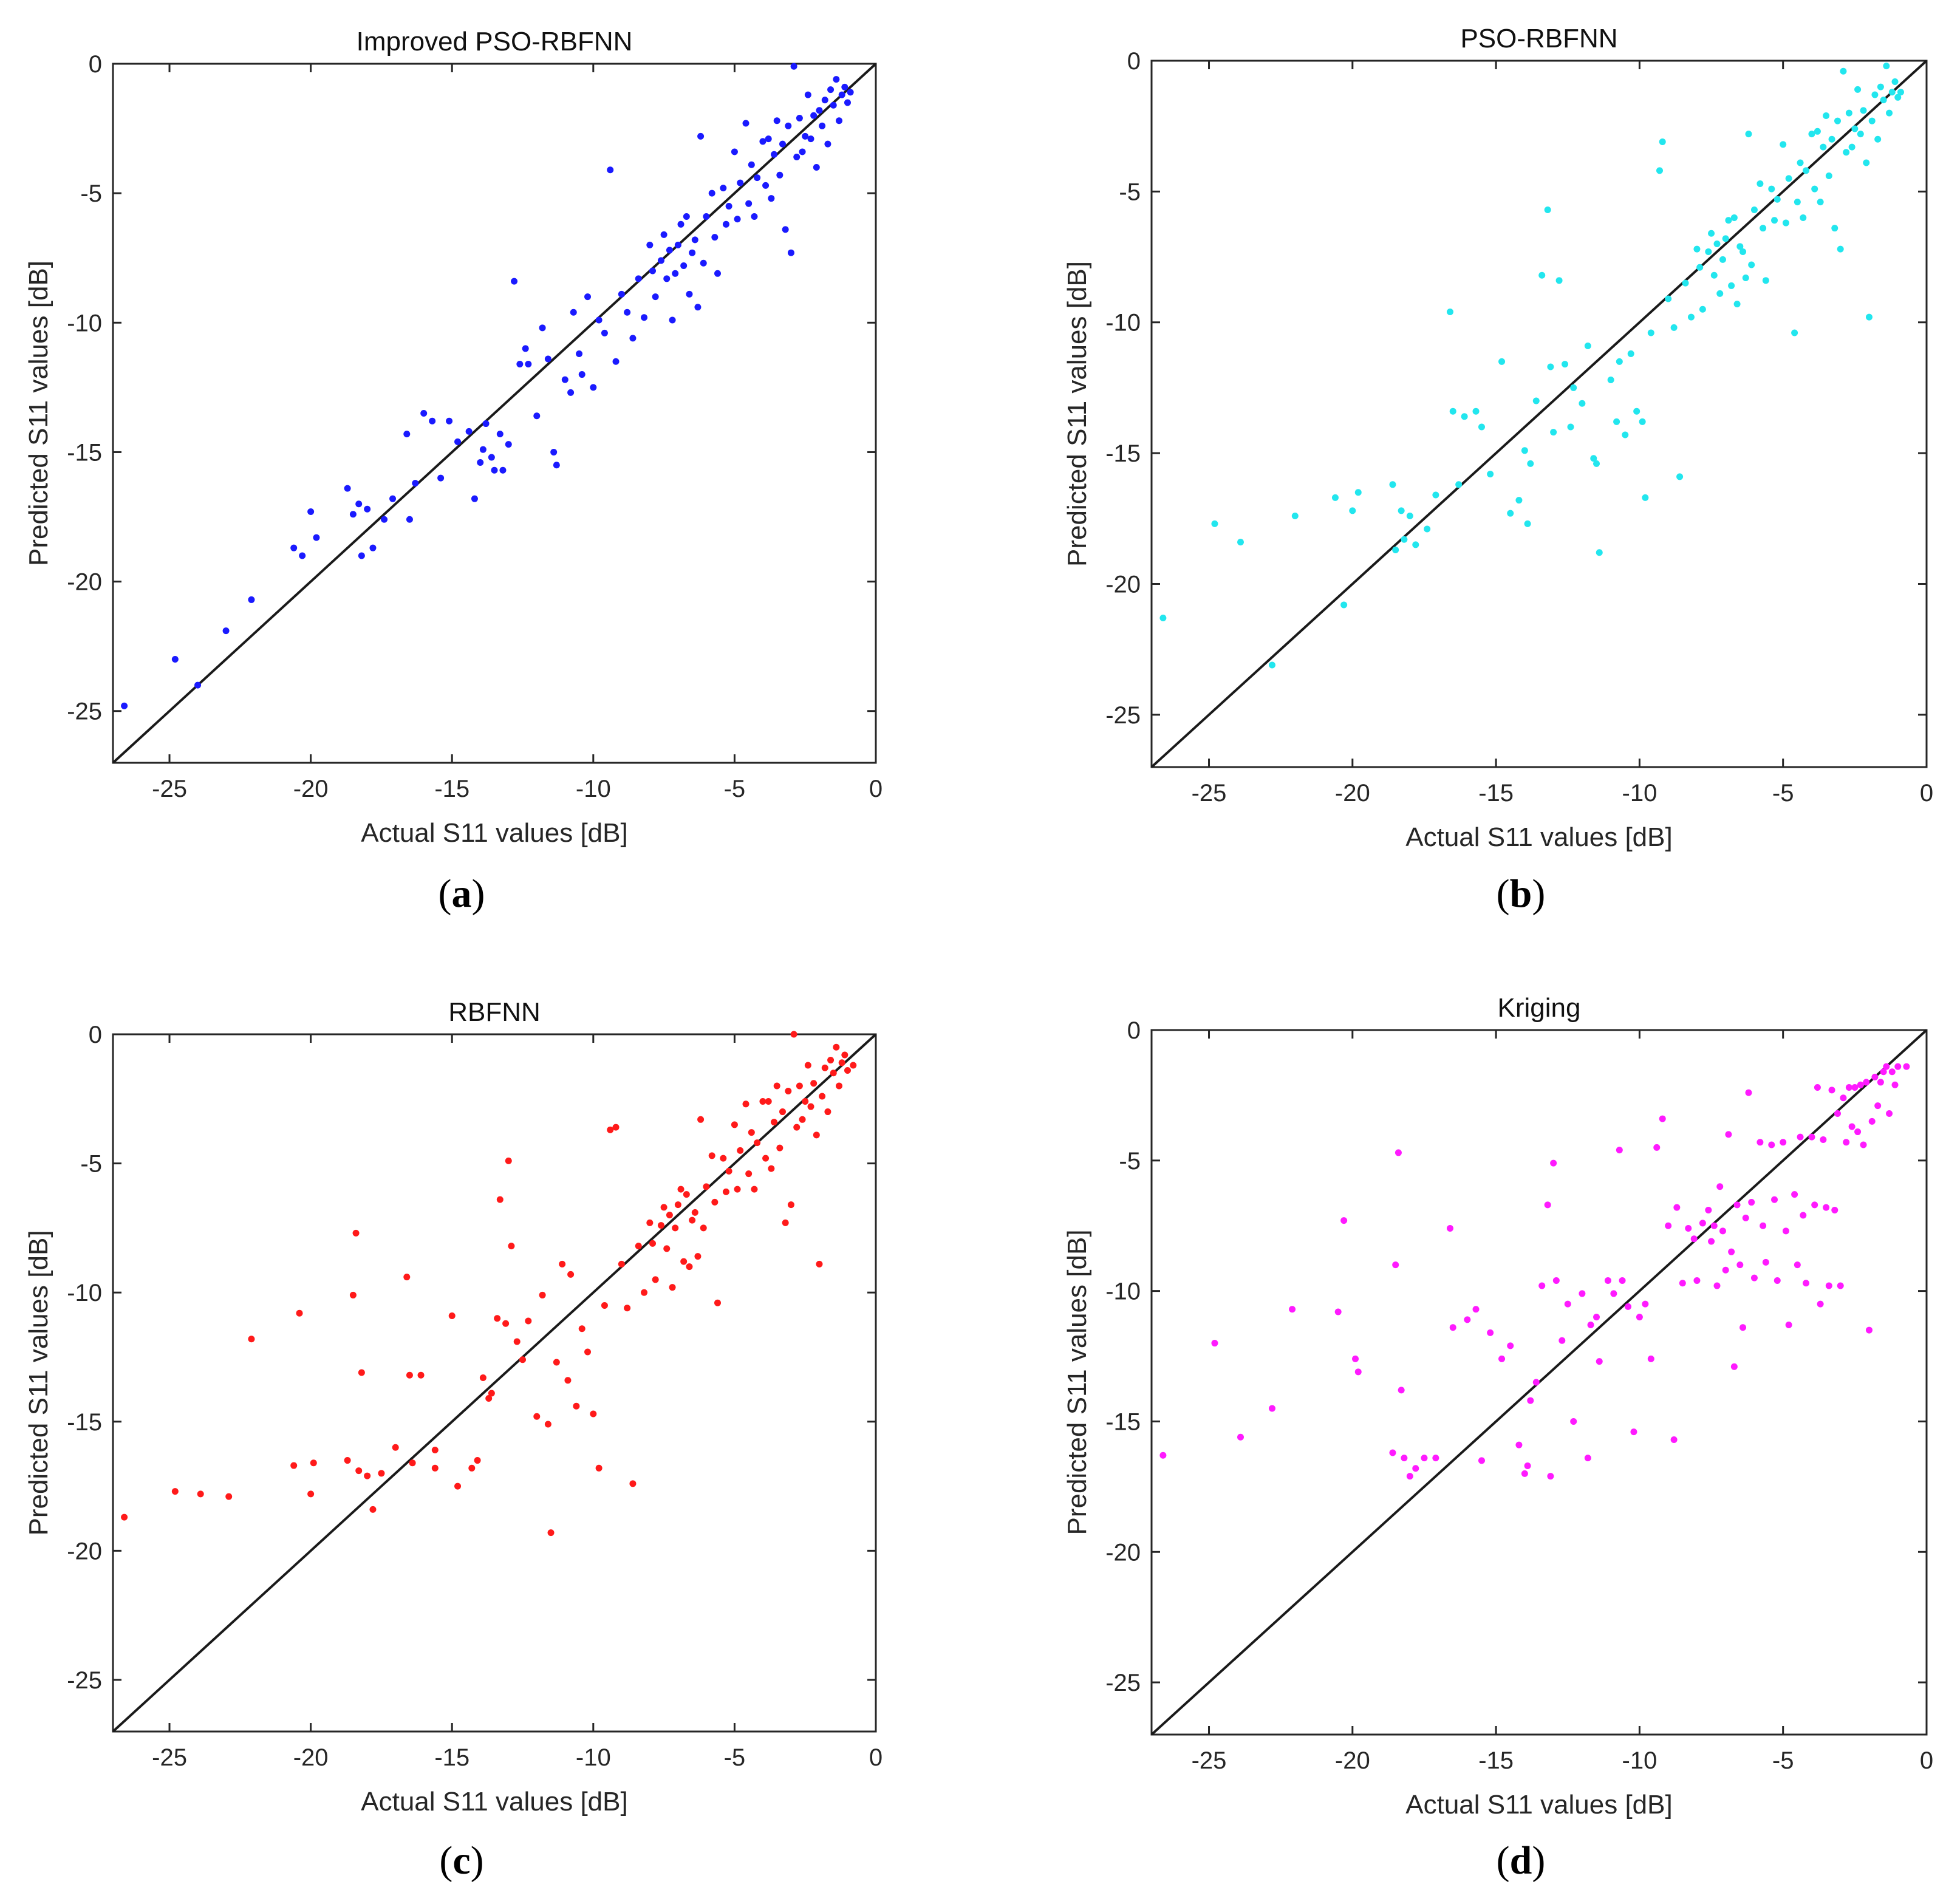 The image size is (1946, 1904). I want to click on scatter-points, so click(1532, 366).